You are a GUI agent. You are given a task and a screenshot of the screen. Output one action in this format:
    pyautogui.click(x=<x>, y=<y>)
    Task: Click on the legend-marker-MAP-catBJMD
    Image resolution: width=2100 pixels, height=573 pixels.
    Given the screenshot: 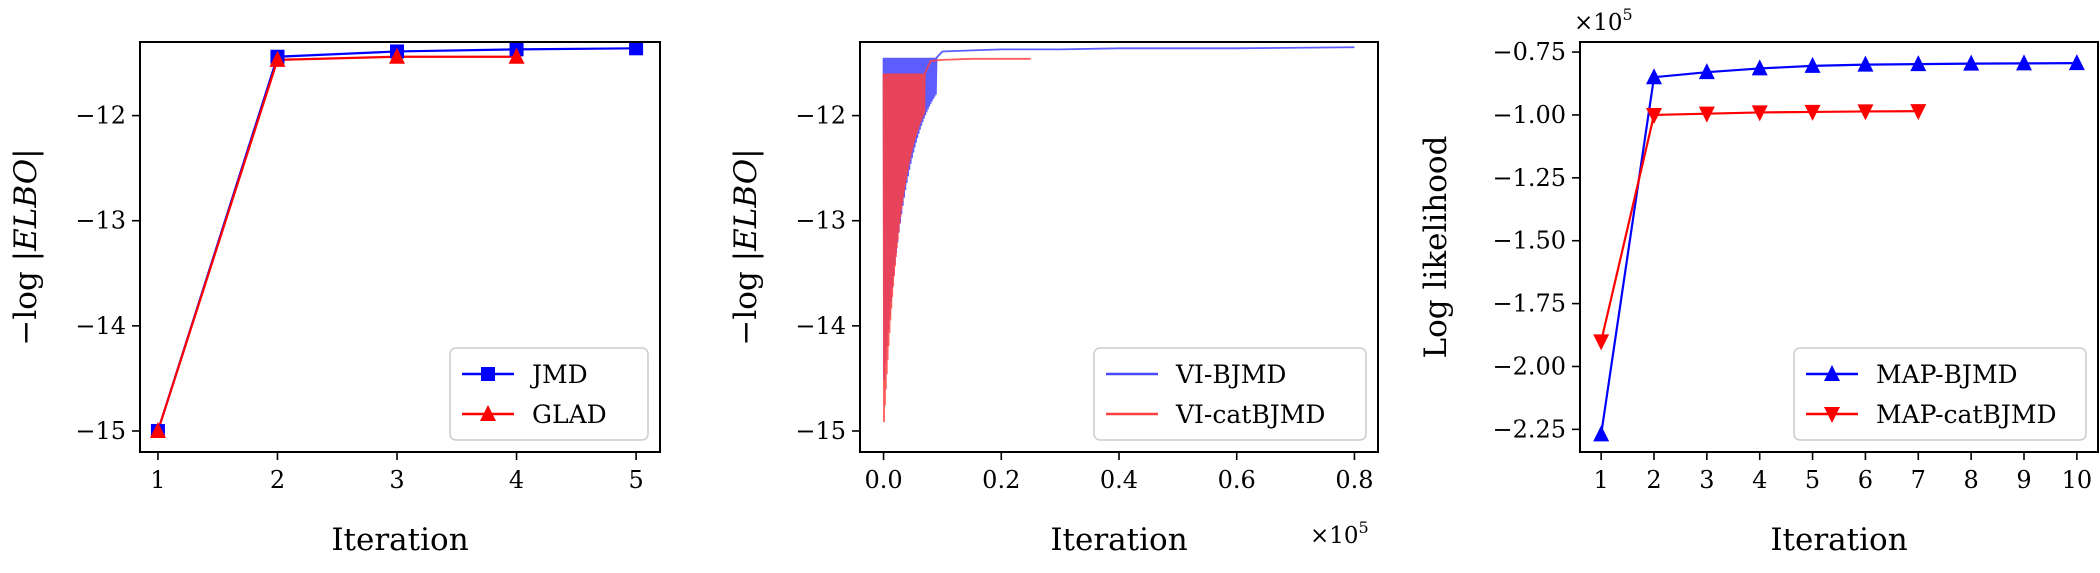 What is the action you would take?
    pyautogui.click(x=1832, y=415)
    